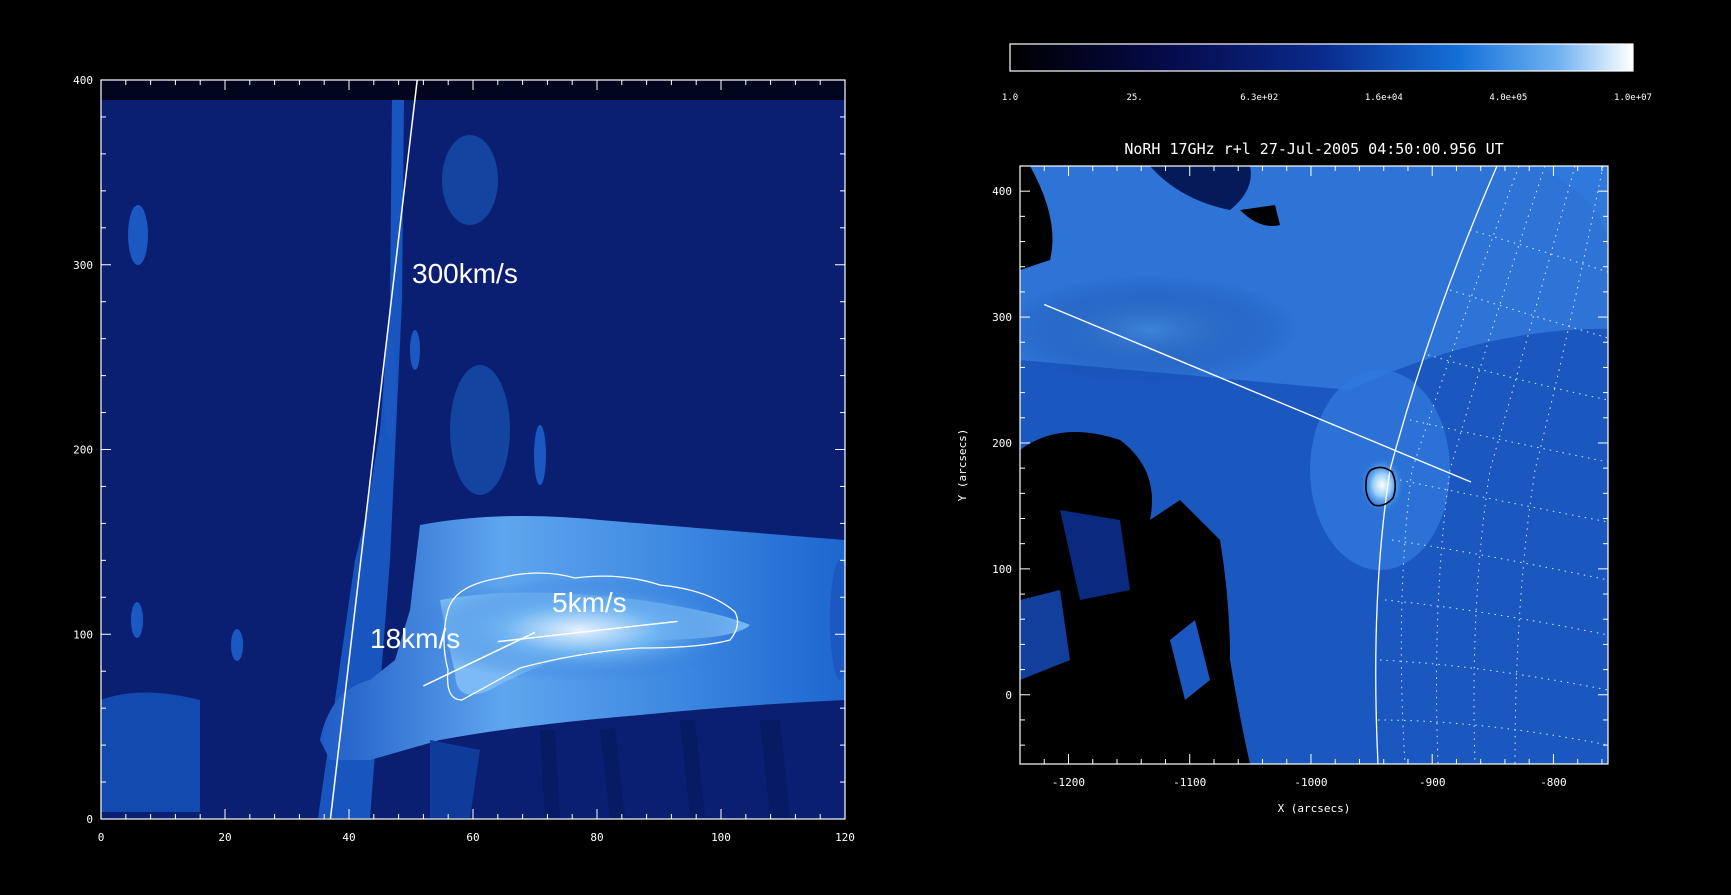  Describe the element at coordinates (1134, 98) in the screenshot. I see `colorbar-tick-label: 25.` at that location.